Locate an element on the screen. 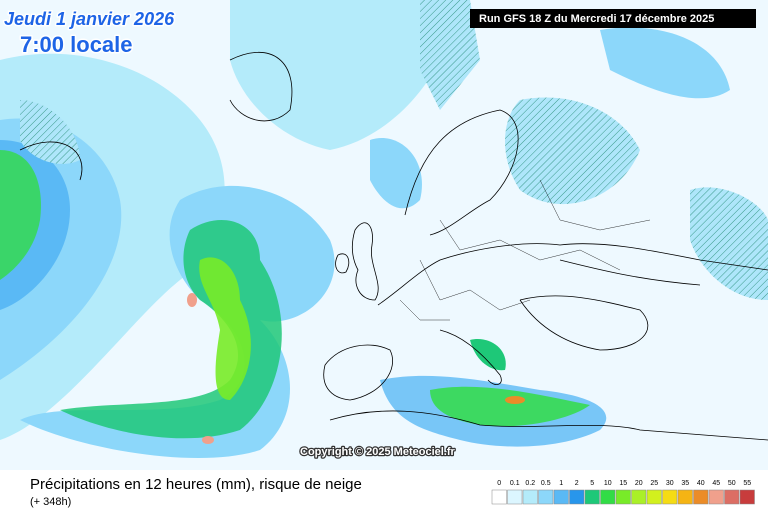 The image size is (768, 512). caption-lead: (+ 348h) is located at coordinates (50, 502).